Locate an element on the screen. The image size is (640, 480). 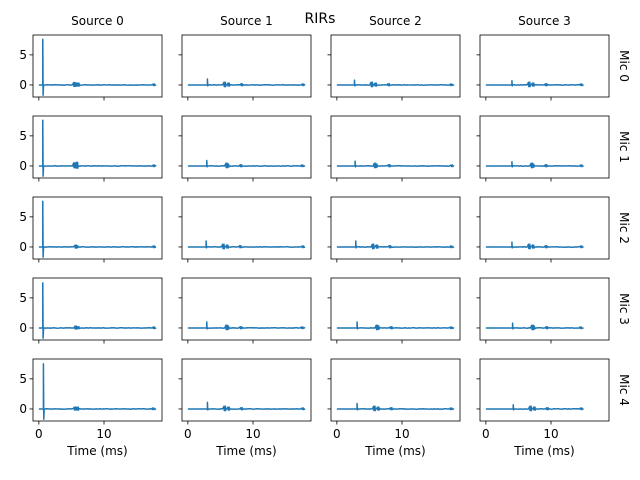
rir-line-mic0-source0 is located at coordinates (97, 67).